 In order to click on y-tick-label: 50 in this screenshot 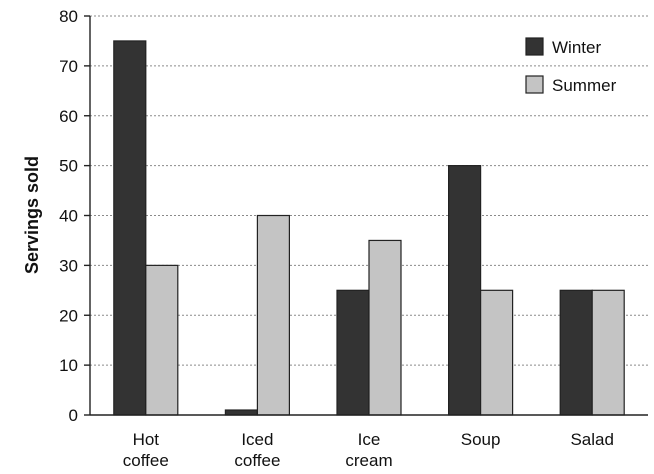, I will do `click(68, 166)`.